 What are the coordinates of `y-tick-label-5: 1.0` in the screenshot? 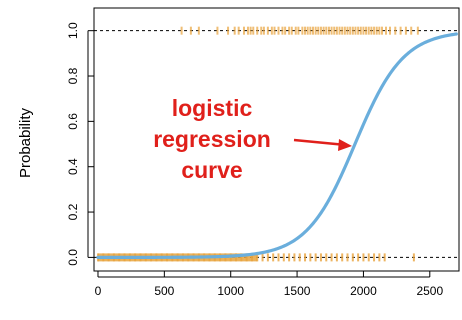 It's located at (73, 30).